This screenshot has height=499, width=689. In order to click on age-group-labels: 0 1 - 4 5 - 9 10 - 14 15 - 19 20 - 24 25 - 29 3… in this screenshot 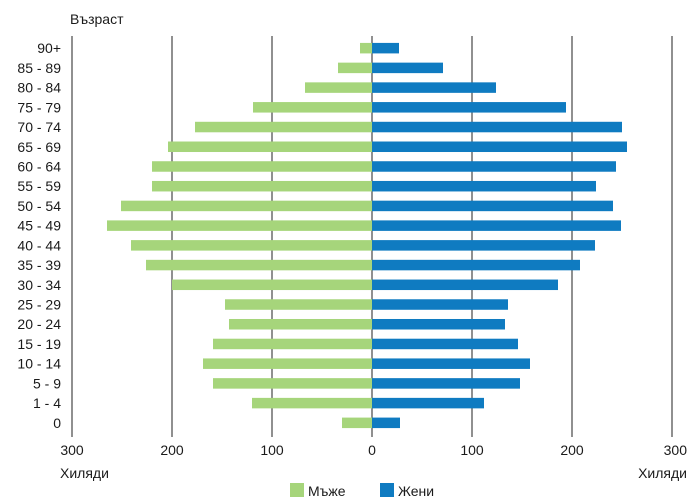, I will do `click(39, 235)`.